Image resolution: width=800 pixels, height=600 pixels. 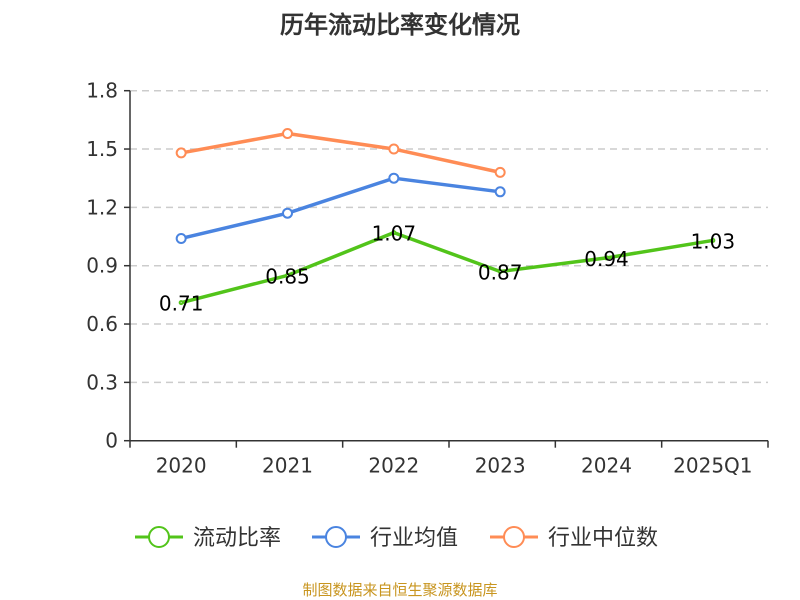 I want to click on legend-item: 行业中位数, so click(x=574, y=538).